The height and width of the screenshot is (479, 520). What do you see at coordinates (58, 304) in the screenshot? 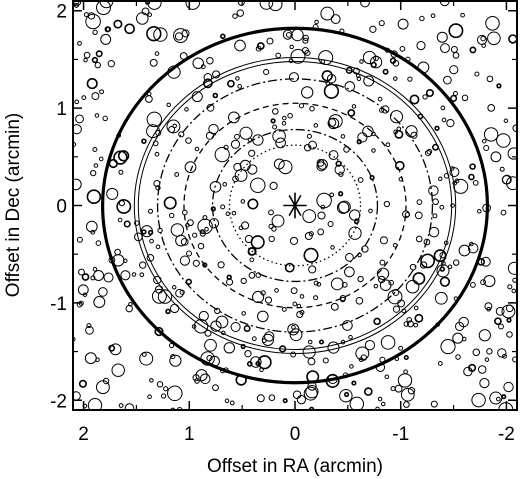
I see `y-tick-label: -1` at bounding box center [58, 304].